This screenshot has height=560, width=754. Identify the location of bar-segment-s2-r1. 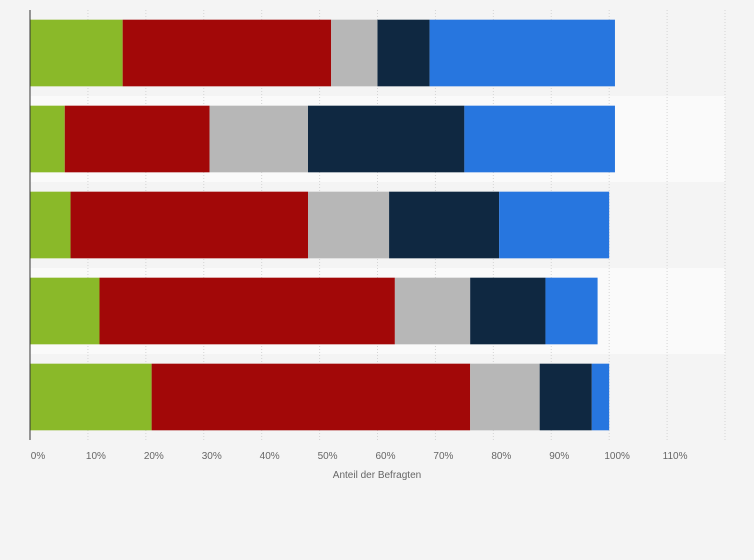
(227, 53).